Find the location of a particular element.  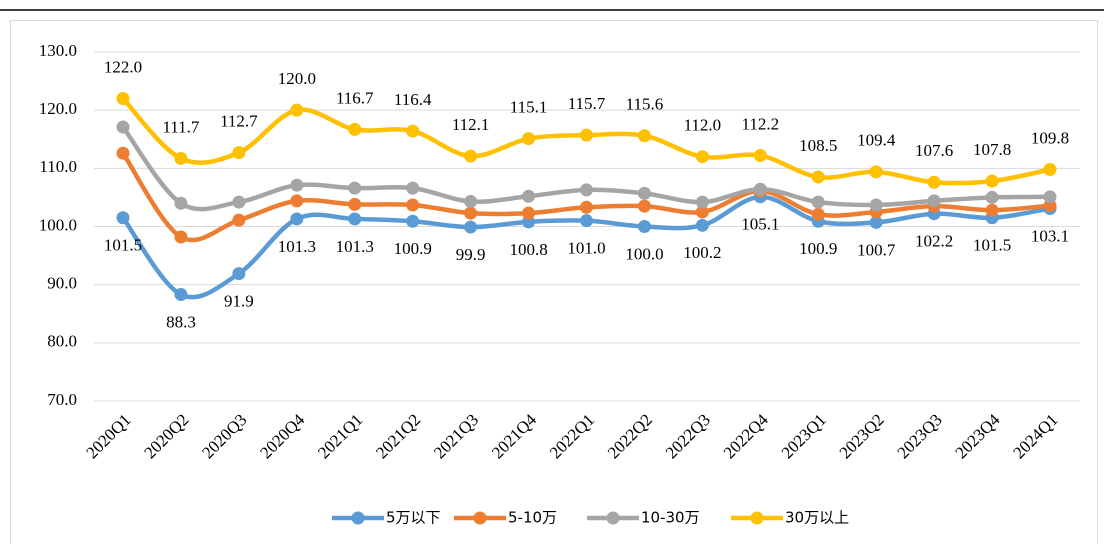

x-tick-label: 2020Q1 is located at coordinates (108, 436).